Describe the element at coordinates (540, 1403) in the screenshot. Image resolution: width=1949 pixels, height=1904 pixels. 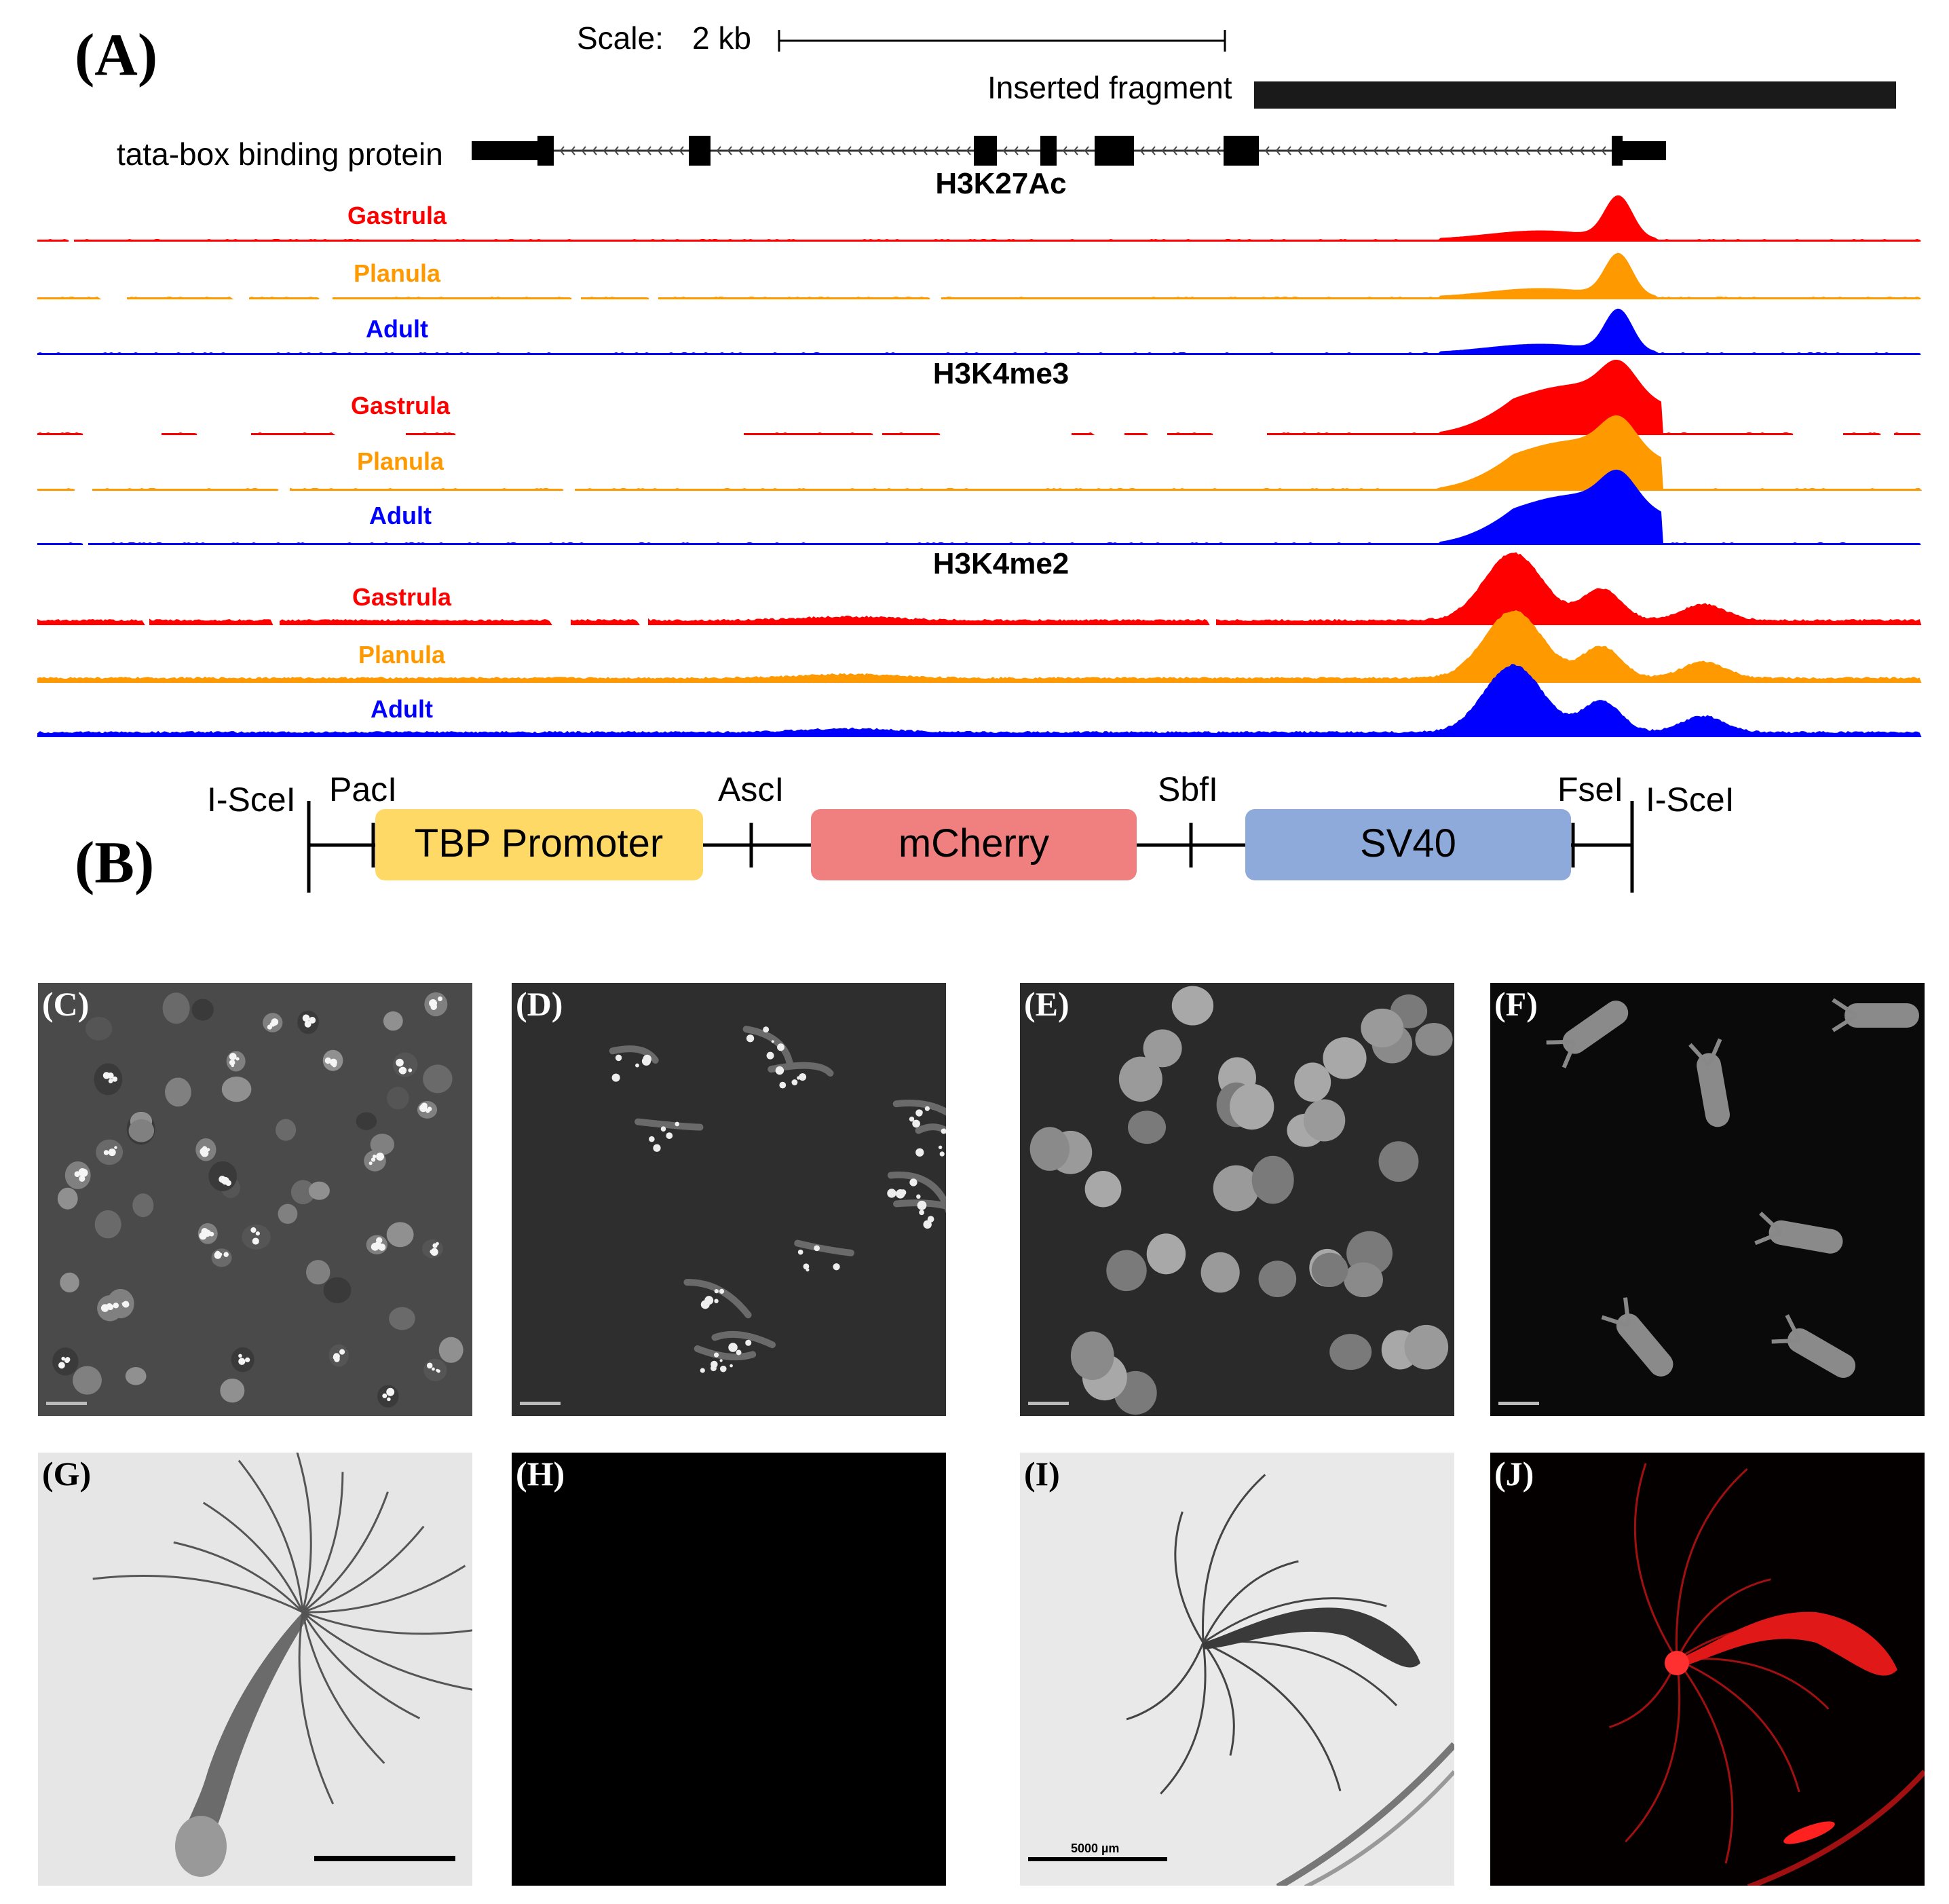
I see `scale-bar-d` at that location.